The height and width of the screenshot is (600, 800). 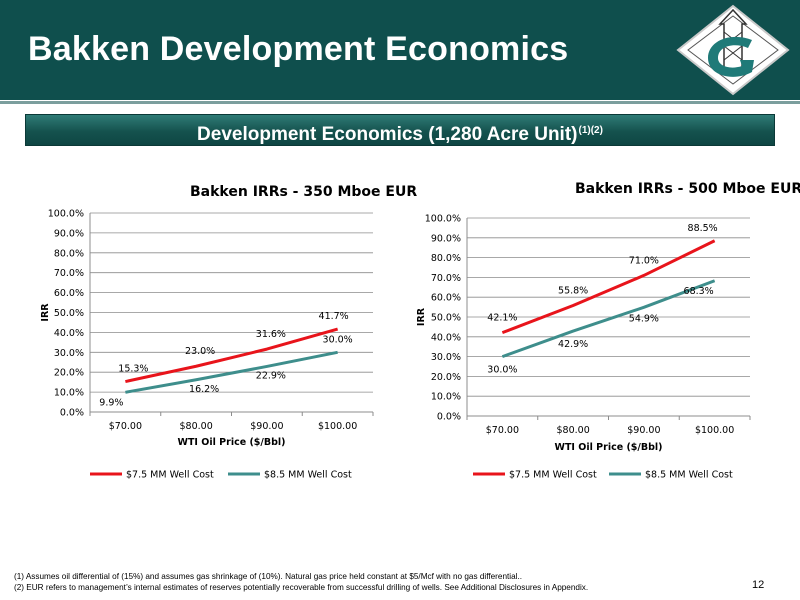 What do you see at coordinates (644, 260) in the screenshot?
I see `data-label: 71.0%` at bounding box center [644, 260].